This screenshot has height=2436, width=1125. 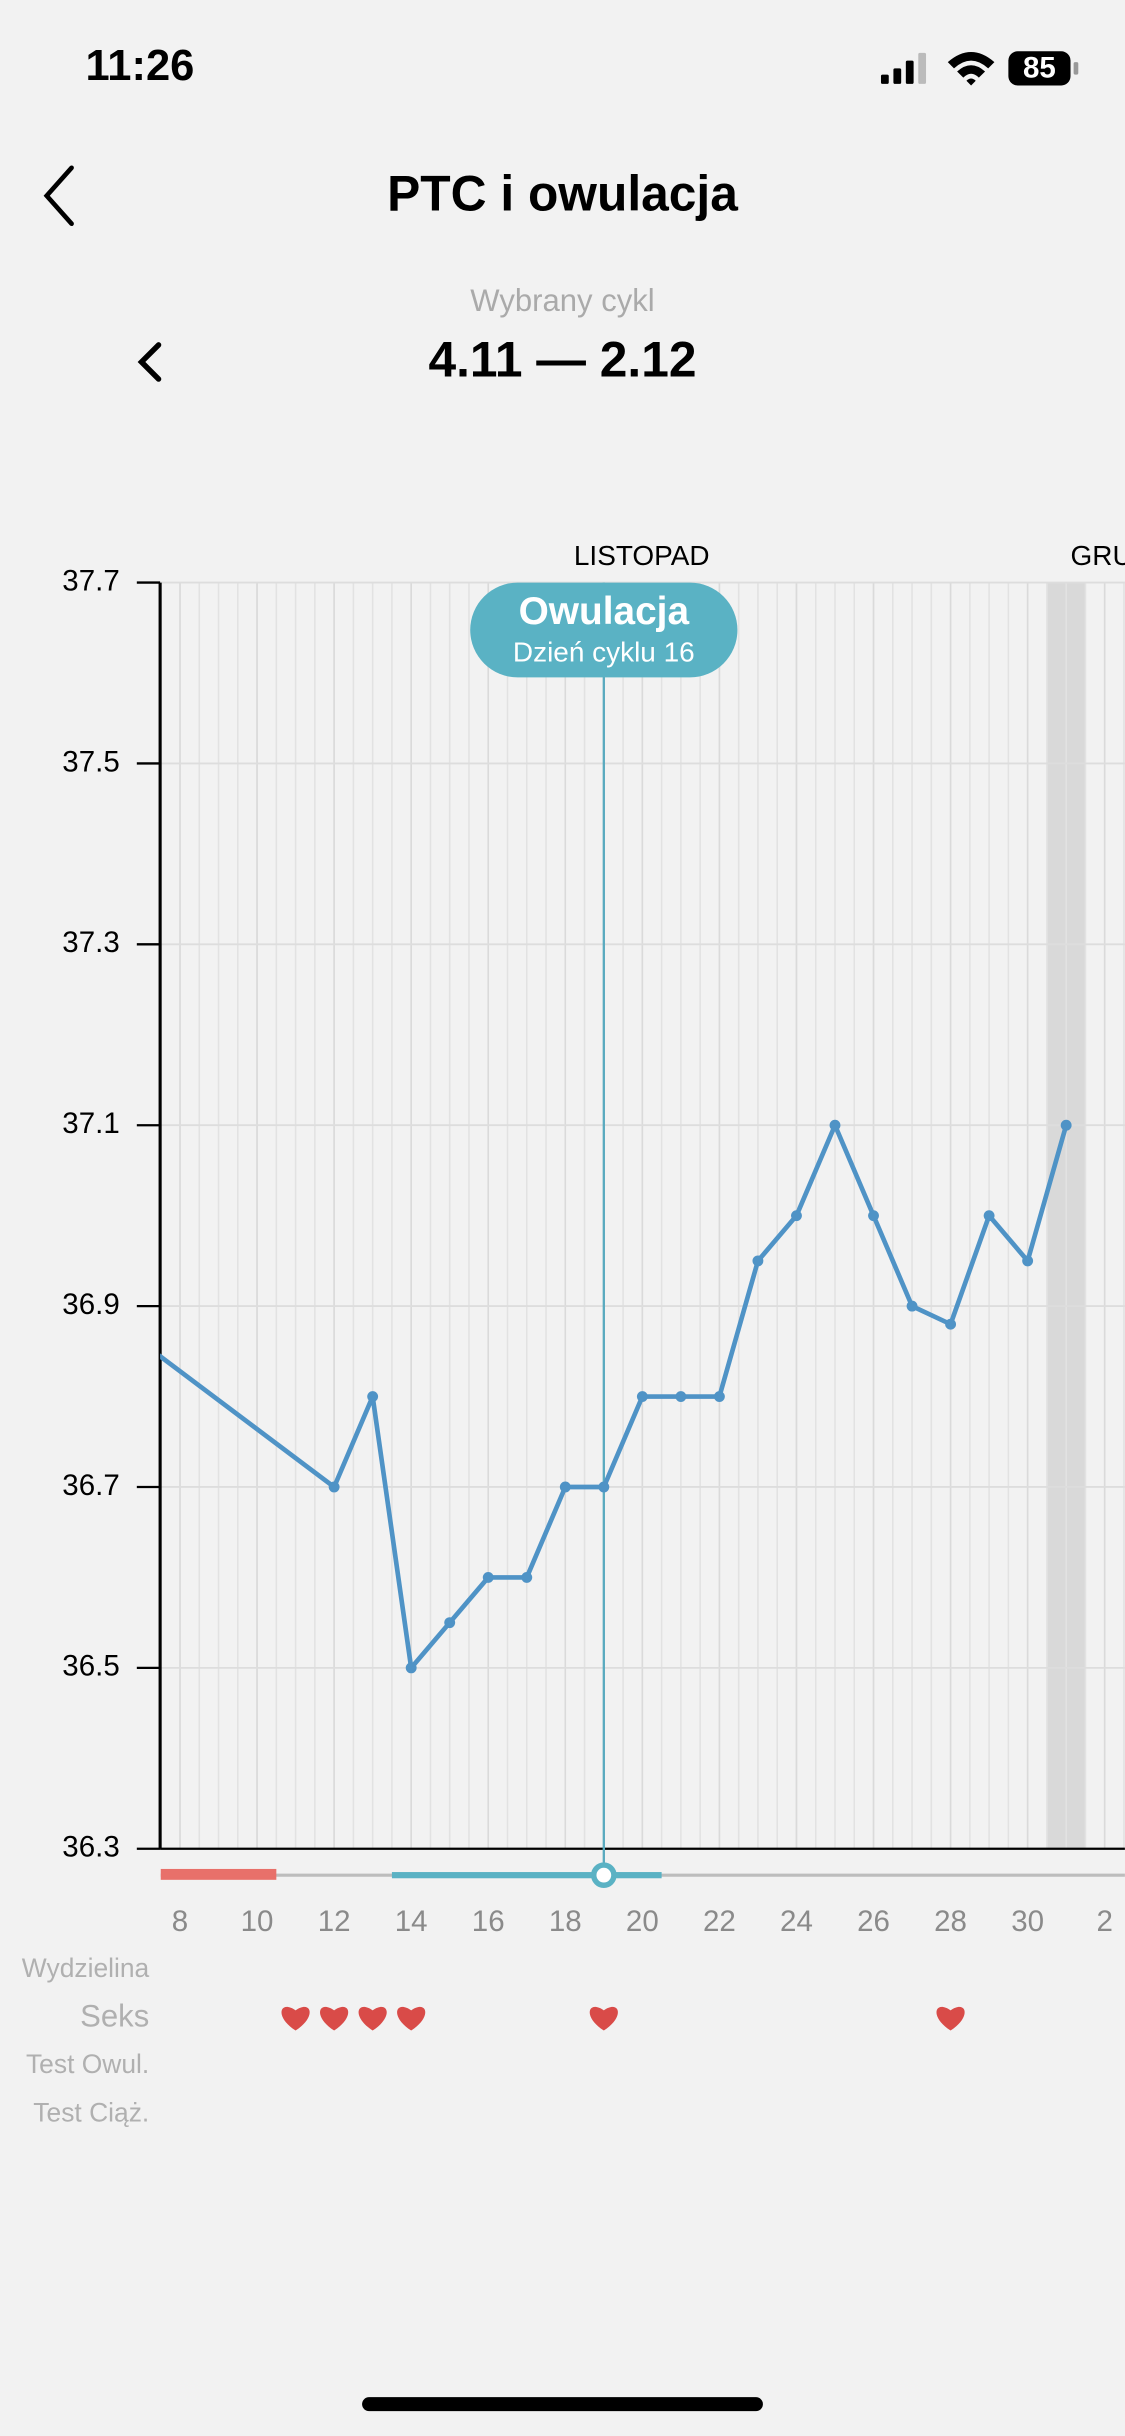 I want to click on x-tick-label: 18, so click(x=565, y=1921).